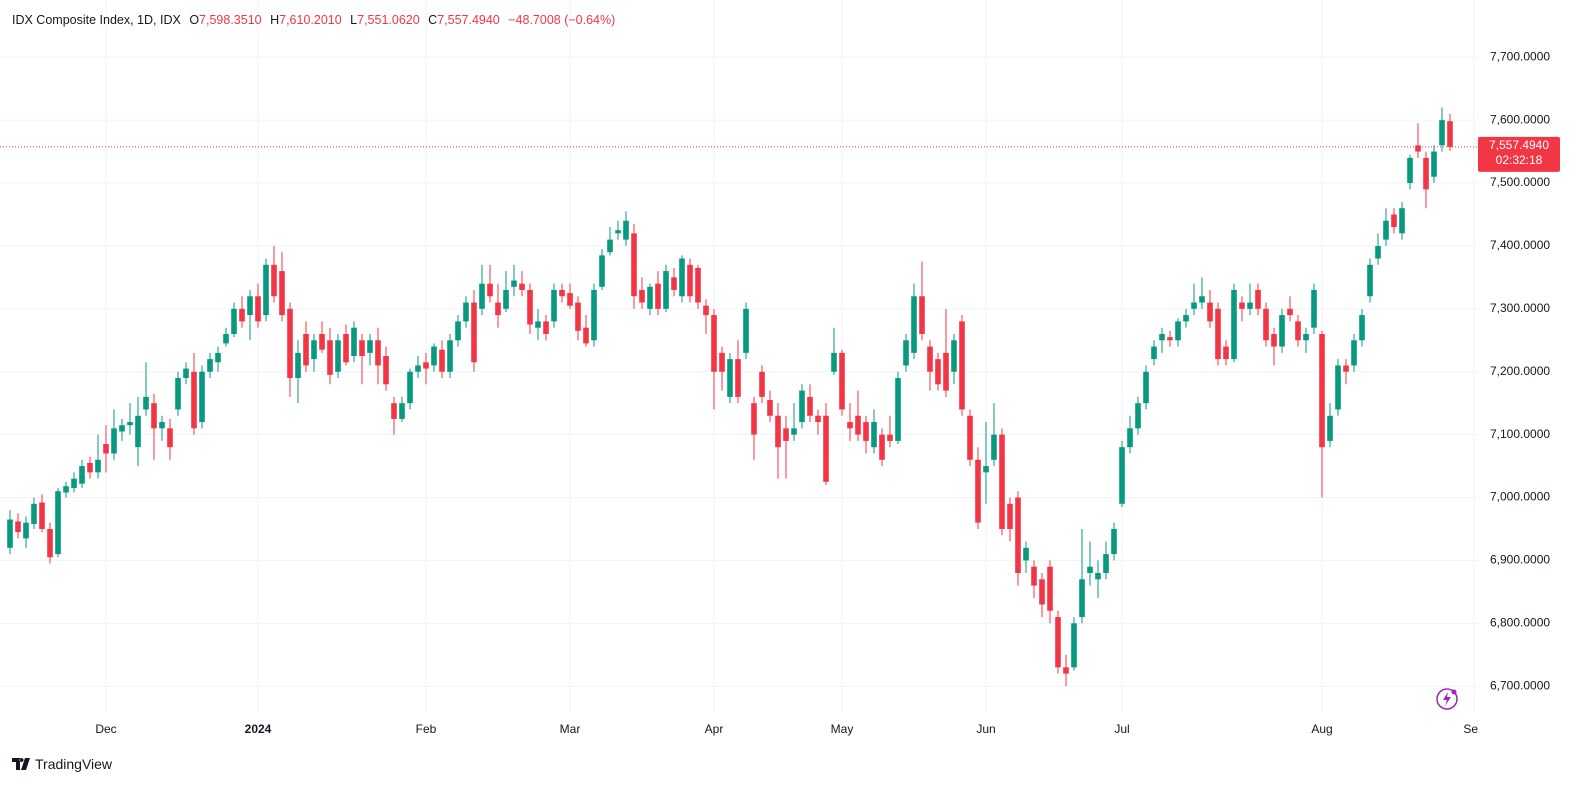  What do you see at coordinates (1520, 622) in the screenshot?
I see `y-tick-label: 6,800.0000` at bounding box center [1520, 622].